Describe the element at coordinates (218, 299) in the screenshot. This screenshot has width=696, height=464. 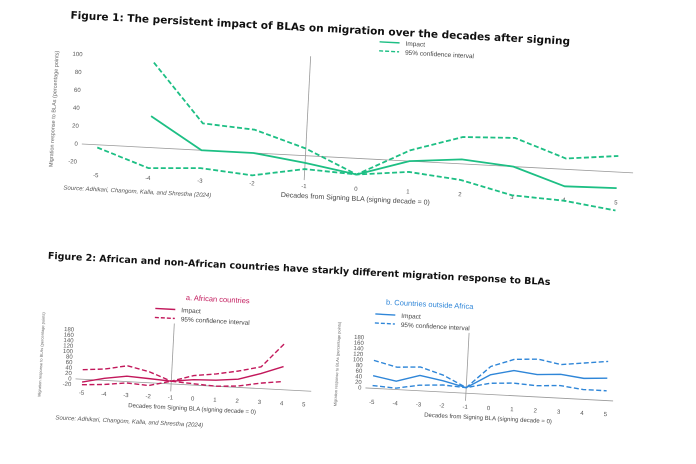
I see `panel-title: a. African countries` at that location.